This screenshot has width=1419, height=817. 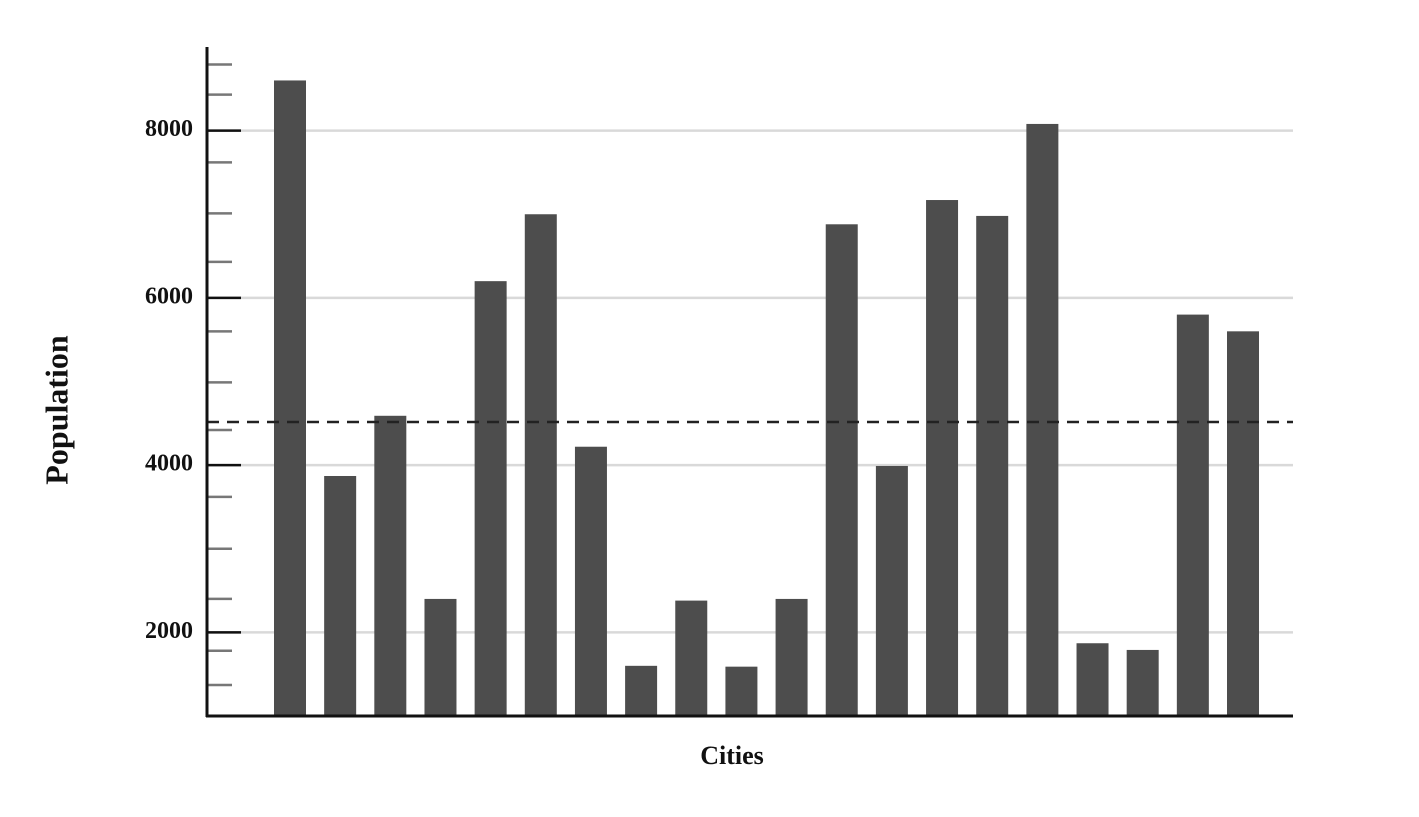 I want to click on y-tick-label: 4000, so click(x=169, y=464).